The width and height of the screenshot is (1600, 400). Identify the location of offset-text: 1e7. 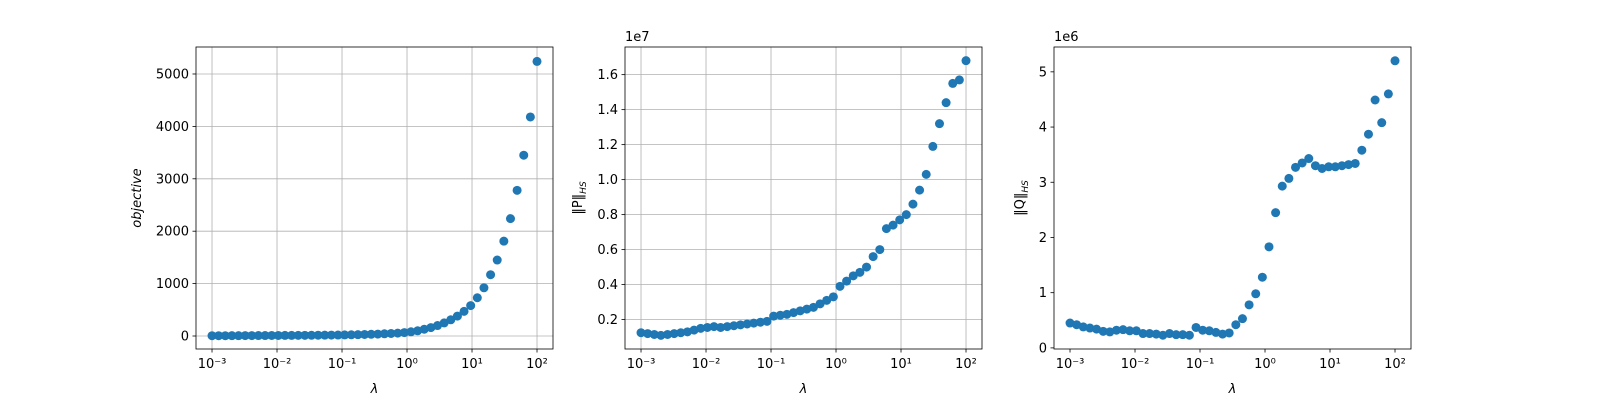
(637, 37).